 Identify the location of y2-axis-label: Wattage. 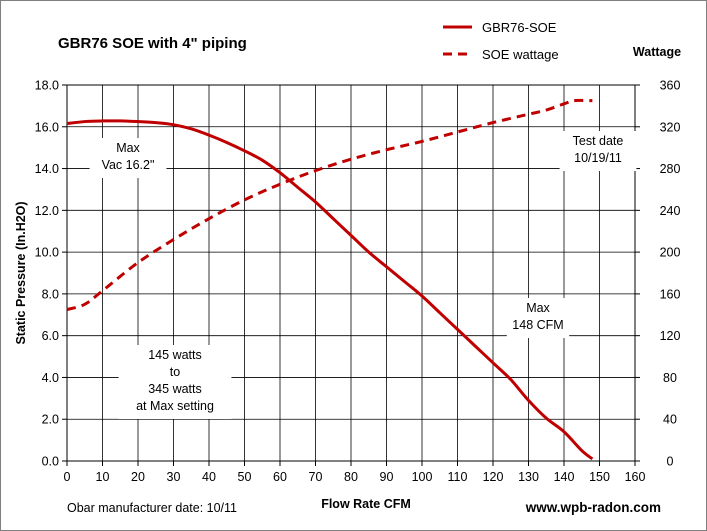
(657, 52).